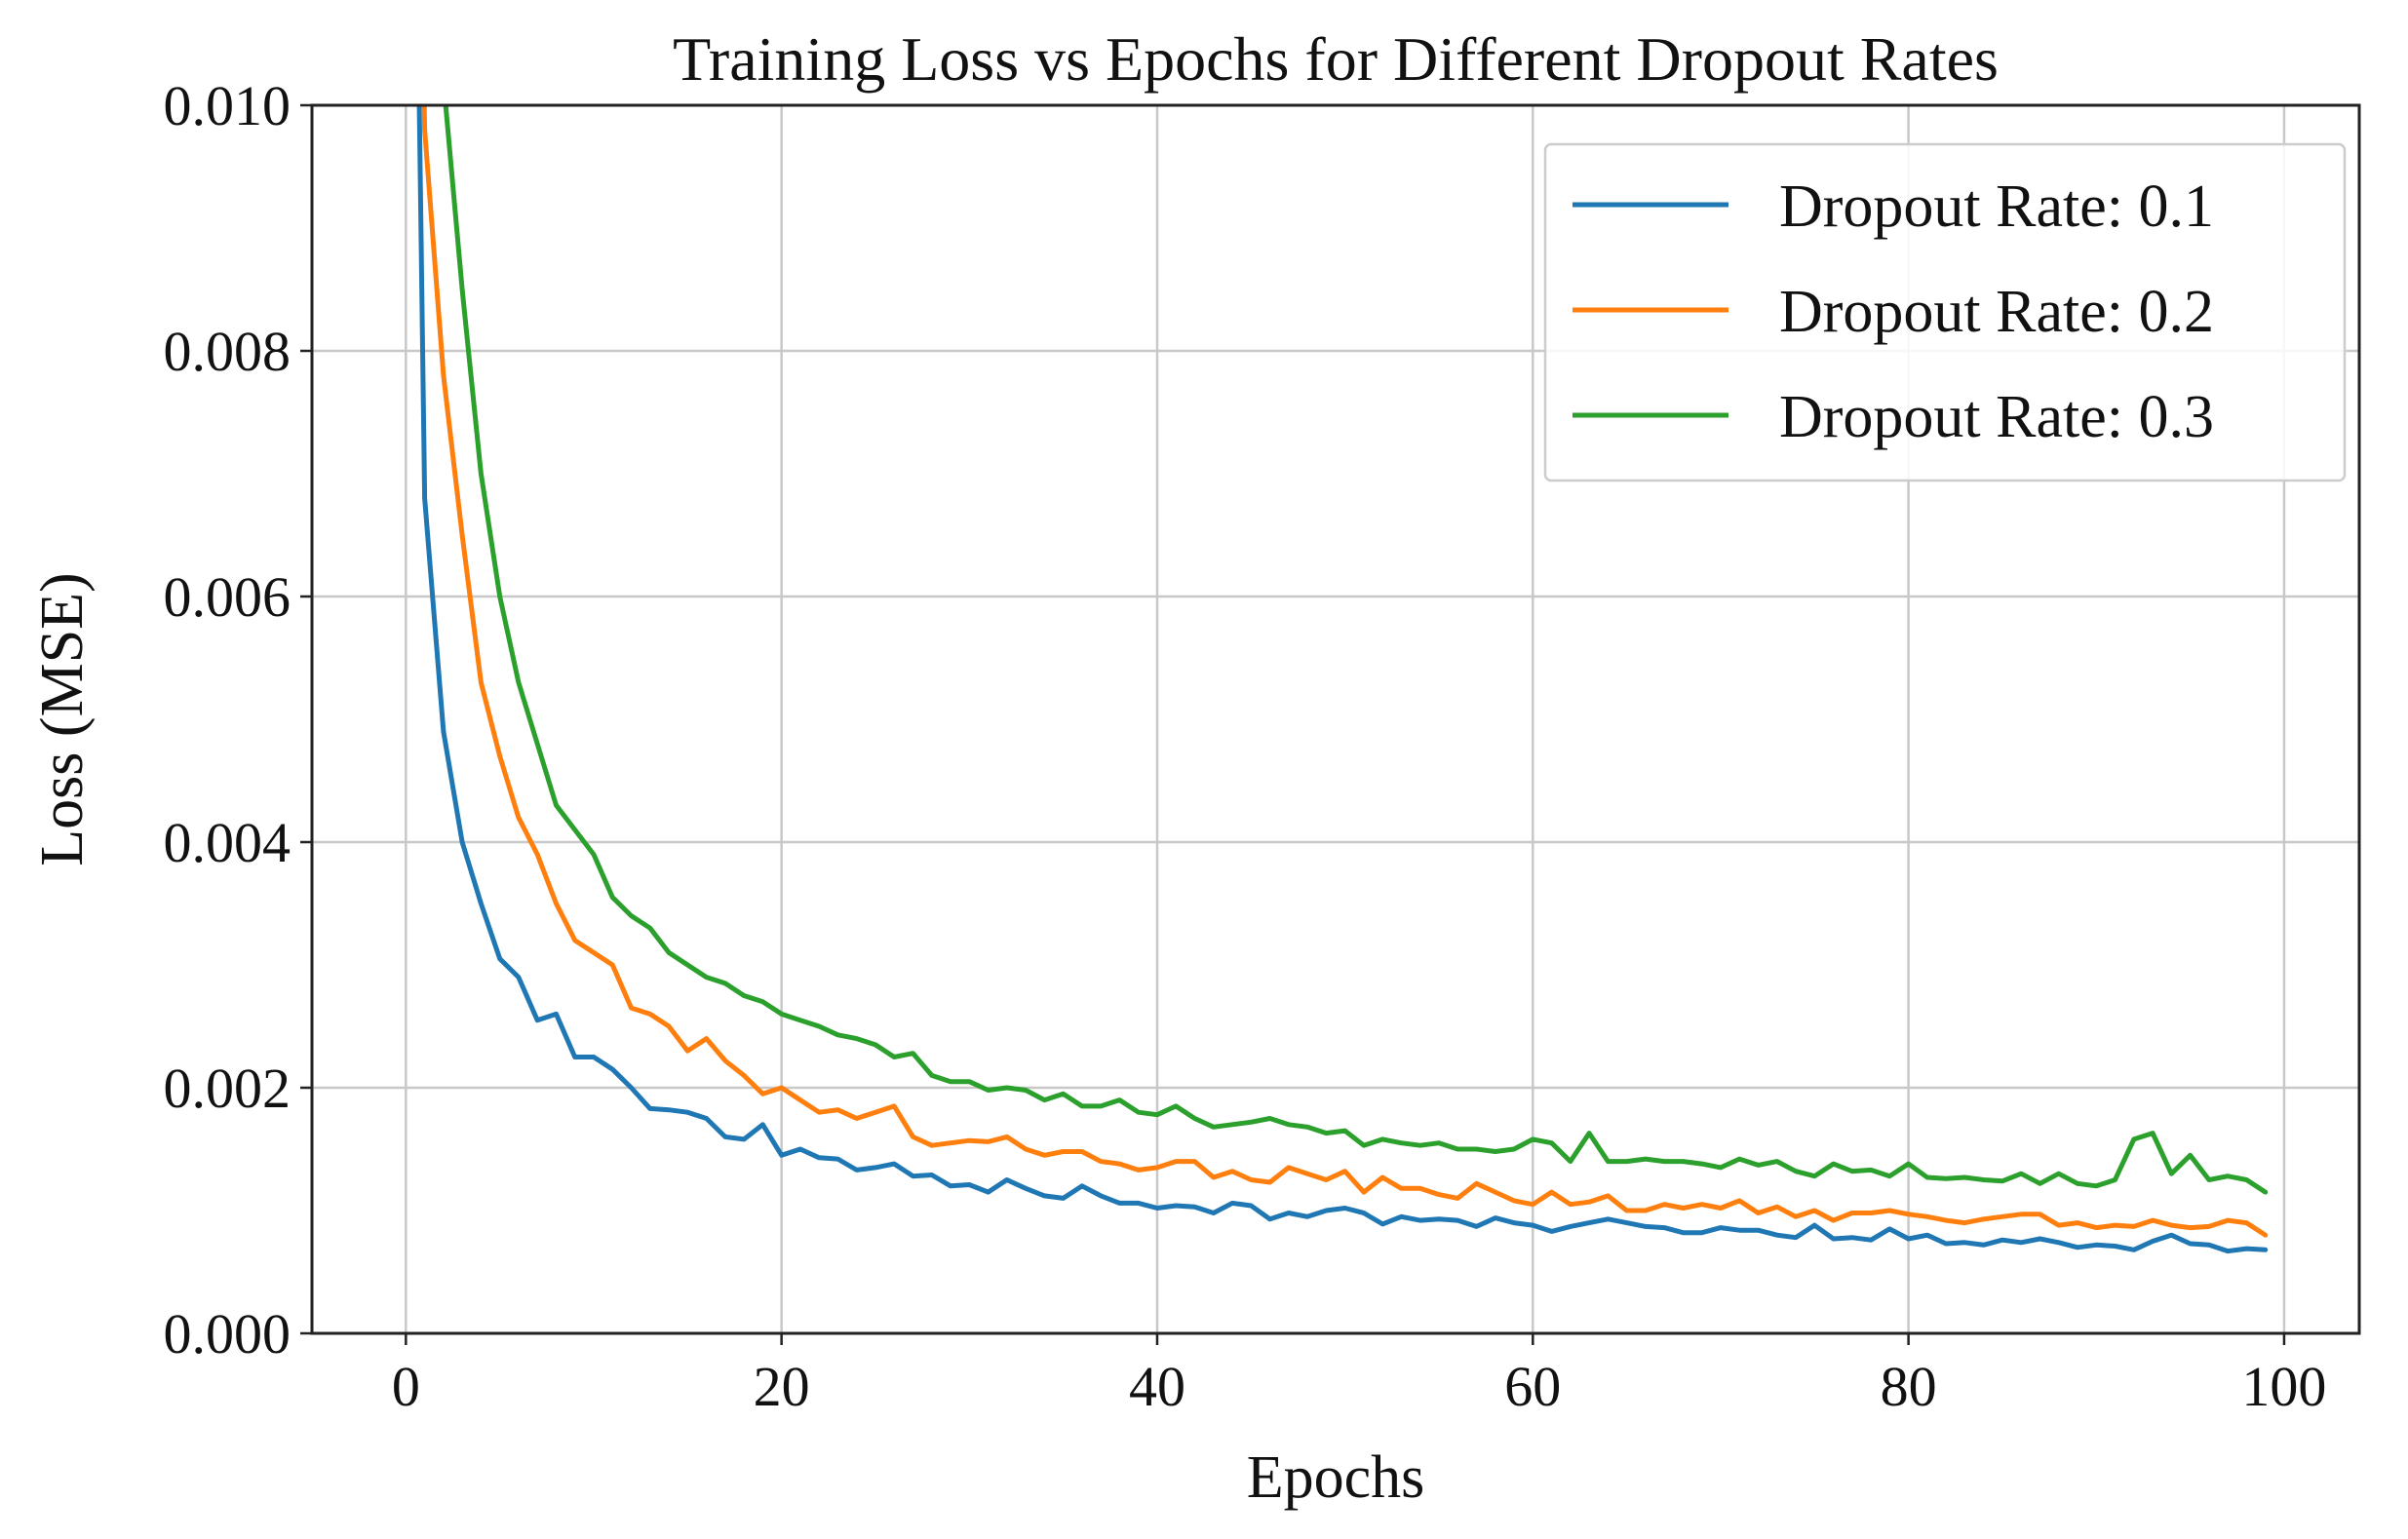  What do you see at coordinates (227, 351) in the screenshot?
I see `y-tick-label: 0.008` at bounding box center [227, 351].